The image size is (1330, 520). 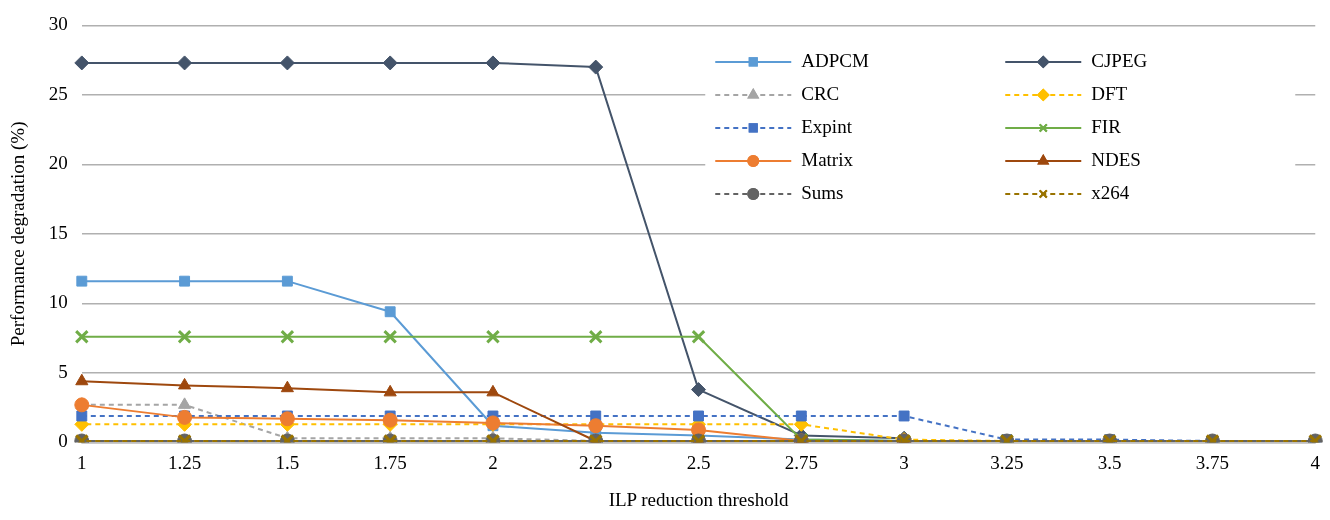 What do you see at coordinates (1109, 93) in the screenshot?
I see `legend-label: DFT` at bounding box center [1109, 93].